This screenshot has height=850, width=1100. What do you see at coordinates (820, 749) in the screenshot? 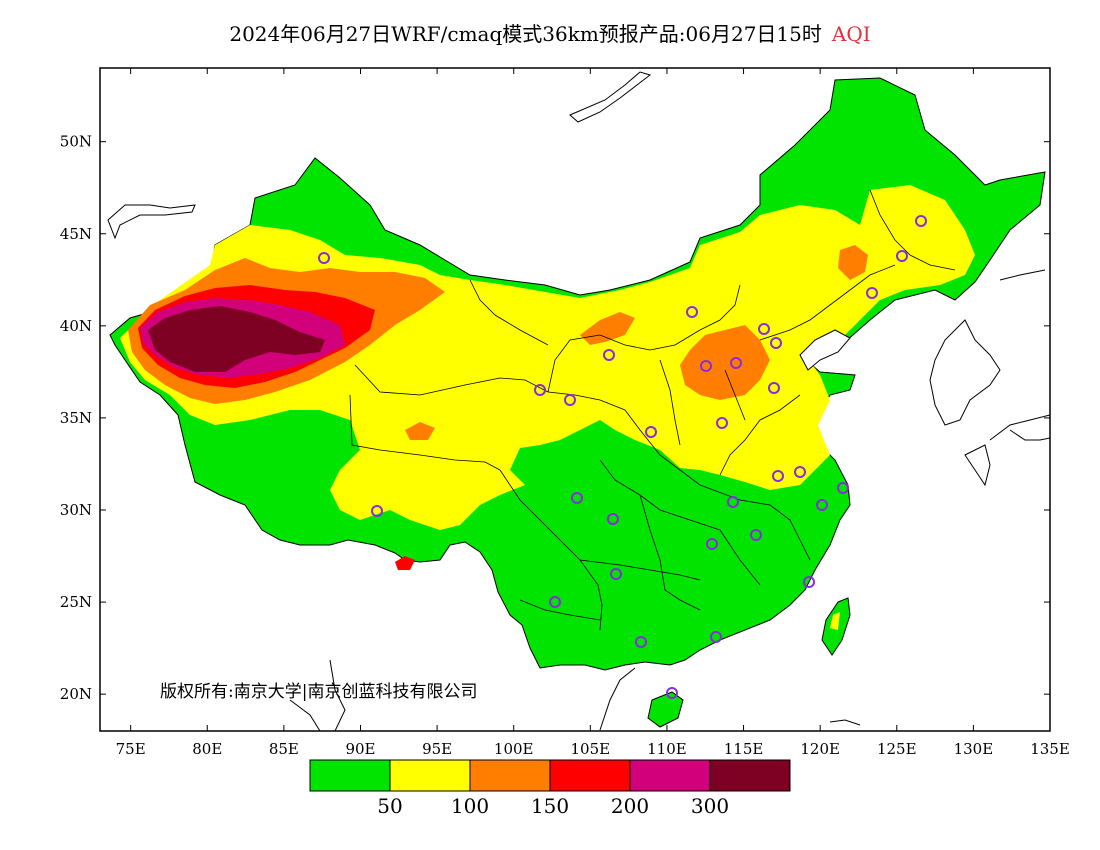
I see `x-tick-label: 120E` at bounding box center [820, 749].